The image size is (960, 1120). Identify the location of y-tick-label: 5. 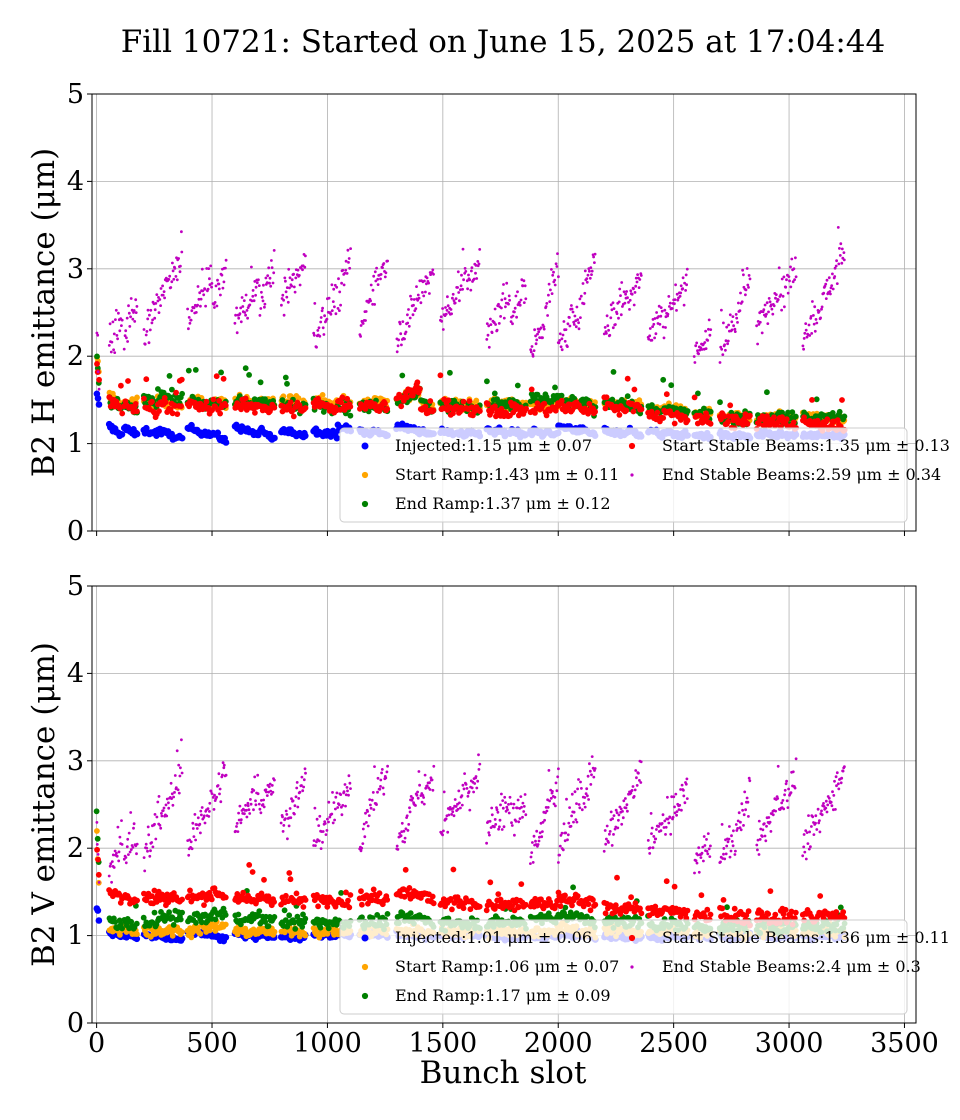
(75, 94).